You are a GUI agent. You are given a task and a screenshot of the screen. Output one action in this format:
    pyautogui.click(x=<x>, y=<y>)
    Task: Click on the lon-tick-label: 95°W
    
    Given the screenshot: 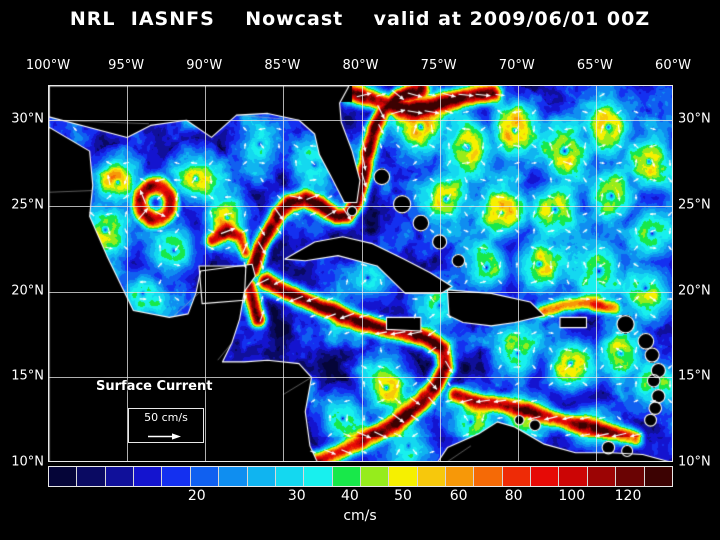 What is the action you would take?
    pyautogui.click(x=126, y=65)
    